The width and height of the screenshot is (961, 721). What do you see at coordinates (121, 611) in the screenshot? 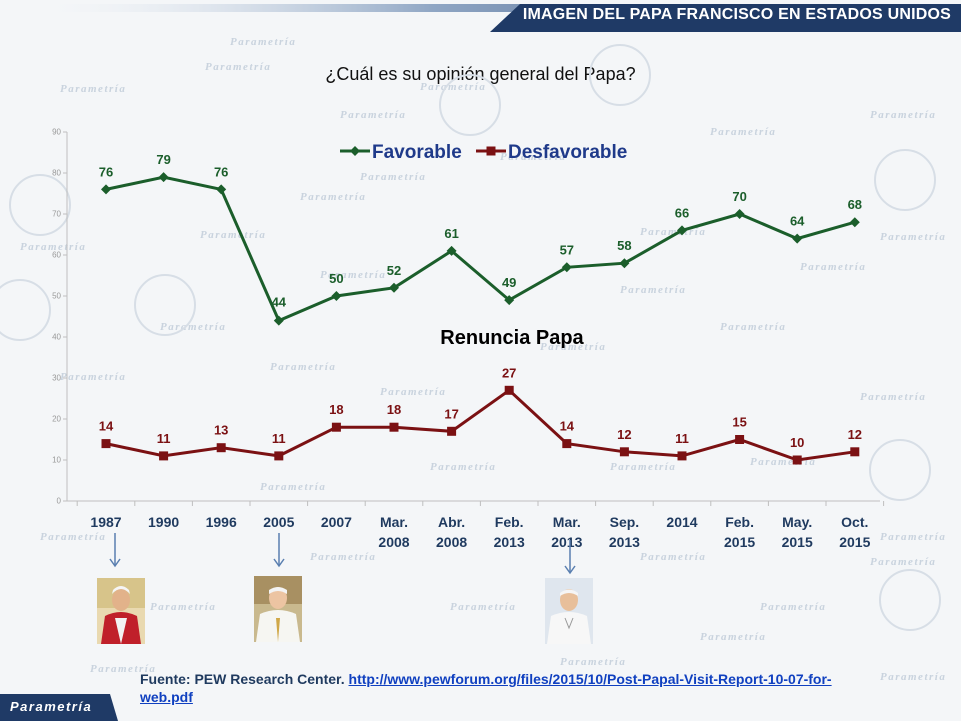
I see `pope-john-paul-ii-portrait` at bounding box center [121, 611].